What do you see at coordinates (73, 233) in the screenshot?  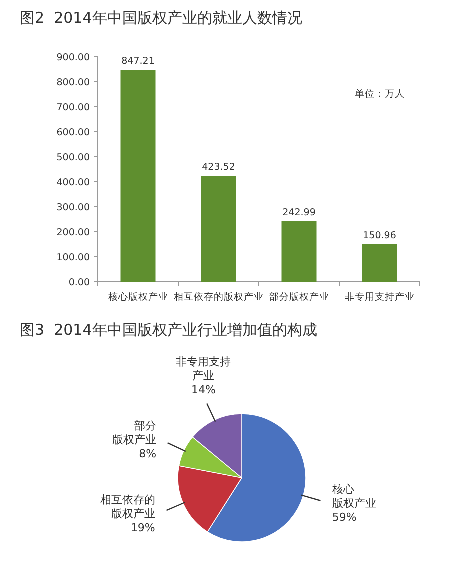 I see `y-tick-label: 200.00` at bounding box center [73, 233].